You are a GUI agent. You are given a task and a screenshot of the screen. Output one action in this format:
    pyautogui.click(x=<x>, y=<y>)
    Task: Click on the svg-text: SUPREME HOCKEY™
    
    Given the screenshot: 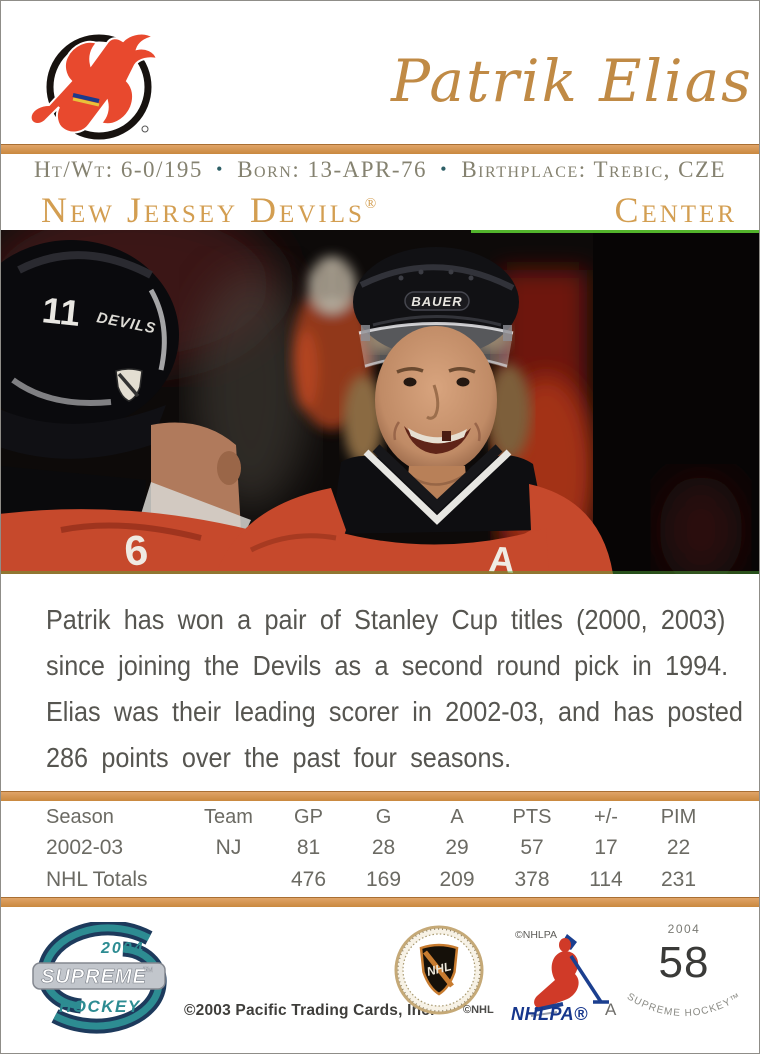 What is the action you would take?
    pyautogui.click(x=684, y=1005)
    